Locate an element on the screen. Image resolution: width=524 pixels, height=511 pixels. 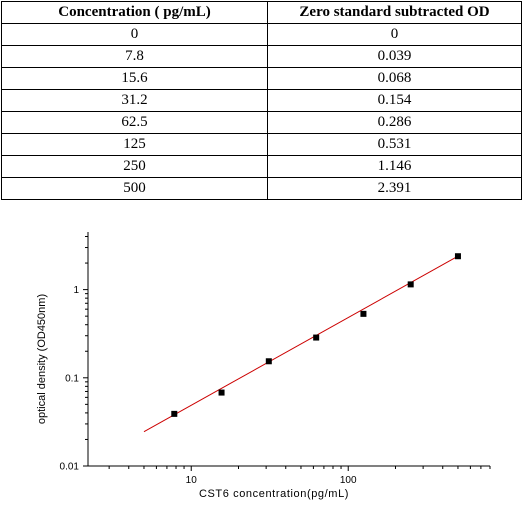
cell-concentration: 500 is located at coordinates (134, 188).